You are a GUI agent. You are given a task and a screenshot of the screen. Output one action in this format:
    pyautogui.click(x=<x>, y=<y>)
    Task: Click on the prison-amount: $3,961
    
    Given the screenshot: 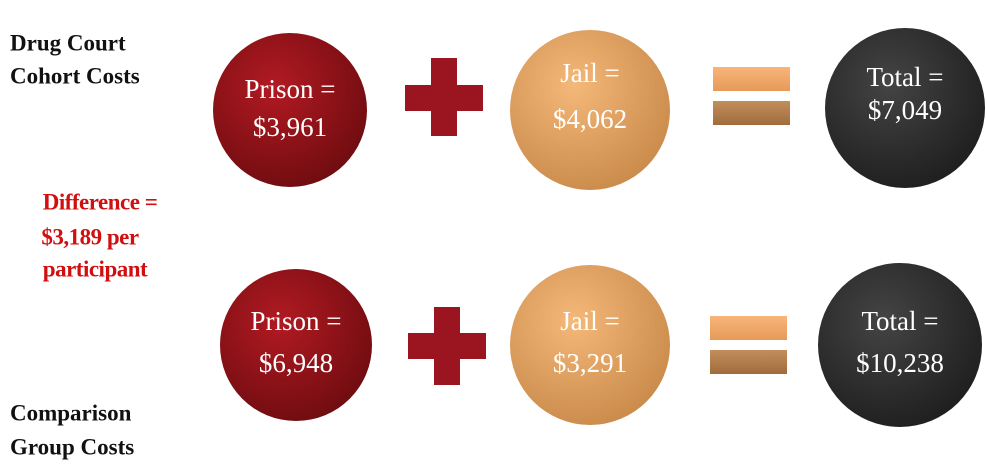 What is the action you would take?
    pyautogui.click(x=290, y=127)
    